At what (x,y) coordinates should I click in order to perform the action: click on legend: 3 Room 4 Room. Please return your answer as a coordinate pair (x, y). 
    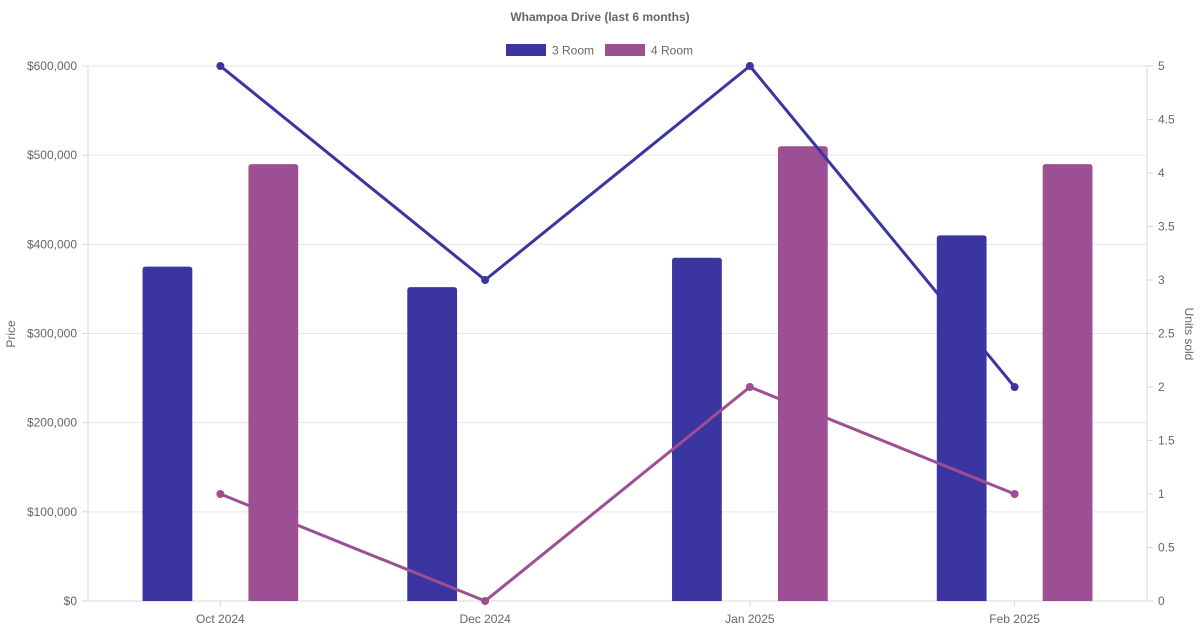
    Looking at the image, I should click on (599, 51).